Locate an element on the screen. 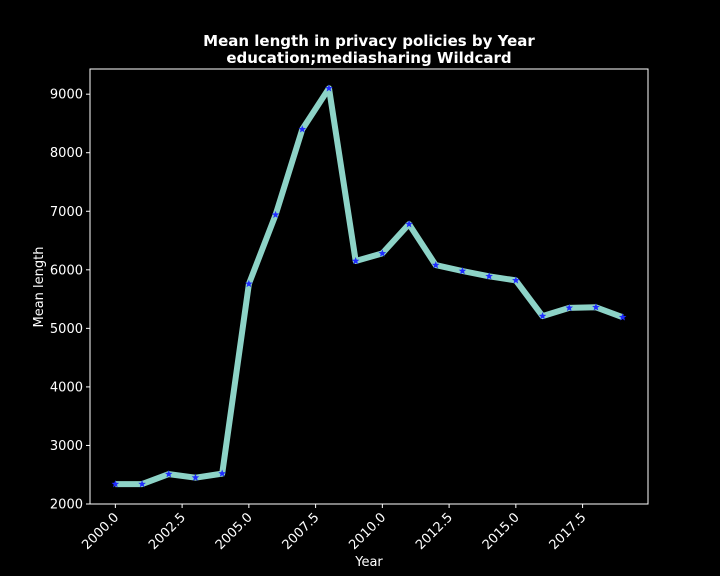  y-tick-label: 9000 is located at coordinates (66, 95).